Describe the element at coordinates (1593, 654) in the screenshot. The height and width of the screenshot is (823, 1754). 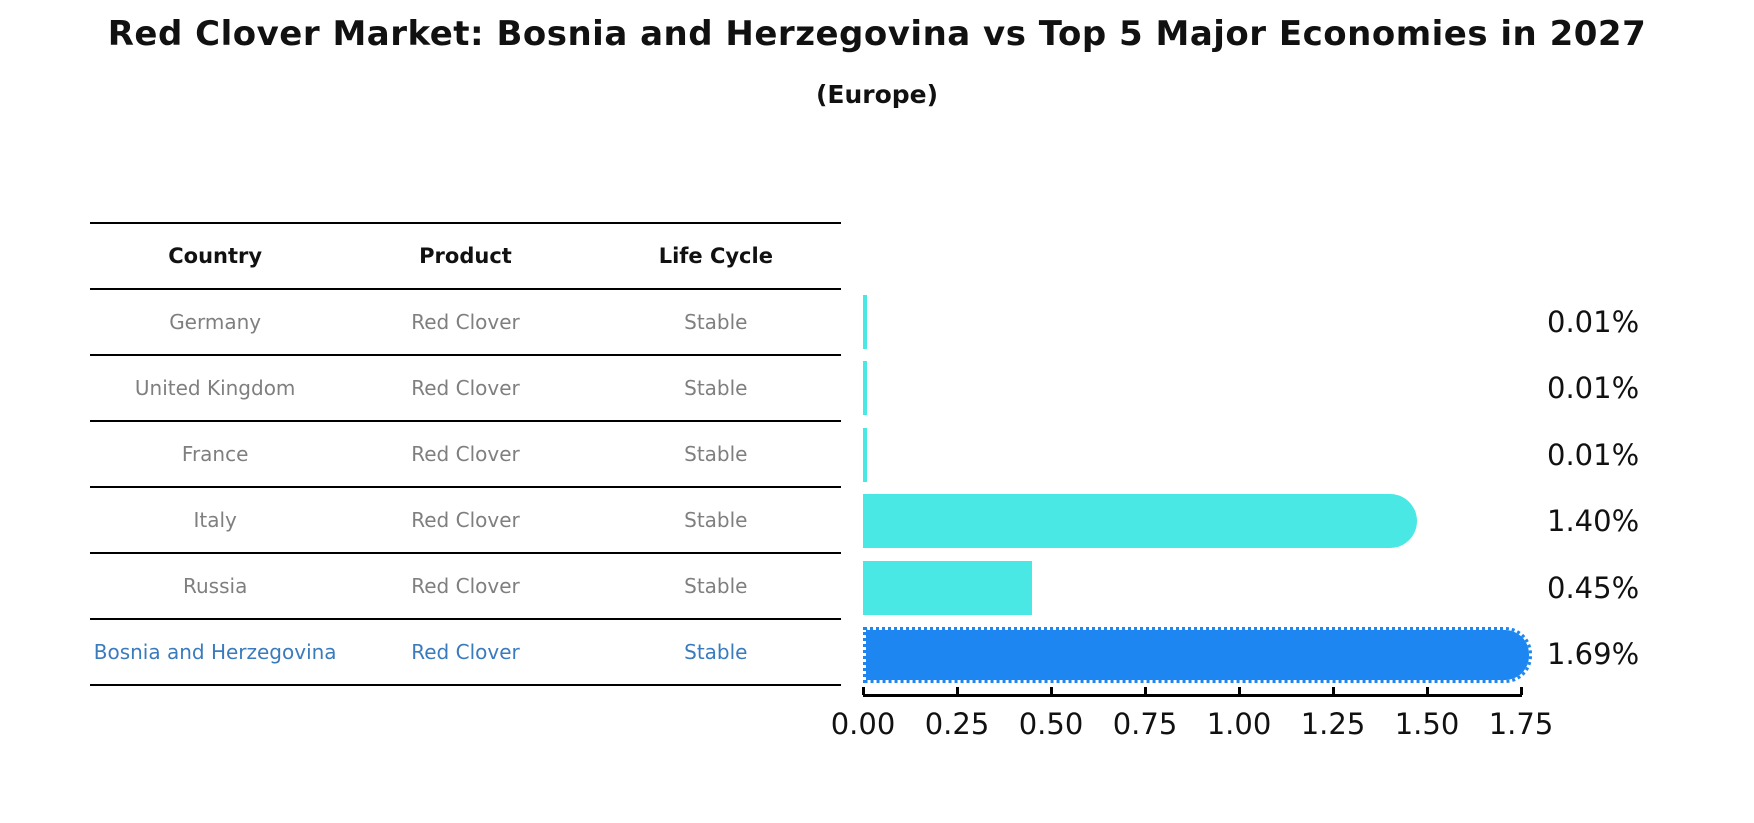
I see `value-label: 1.69%` at that location.